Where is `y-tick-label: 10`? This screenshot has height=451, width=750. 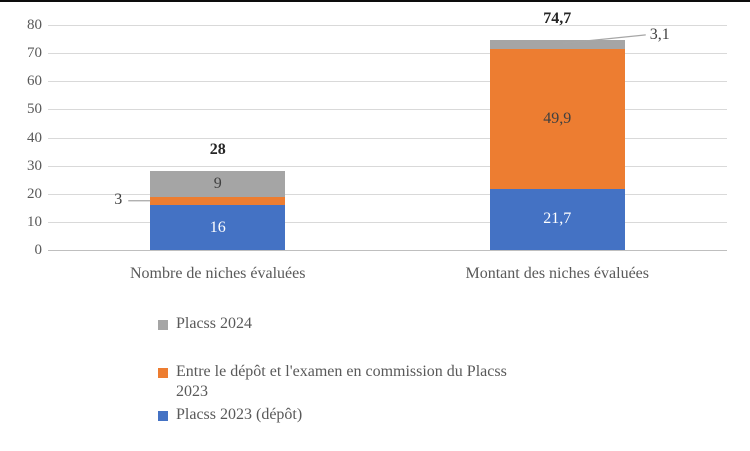 y-tick-label: 10 is located at coordinates (34, 222).